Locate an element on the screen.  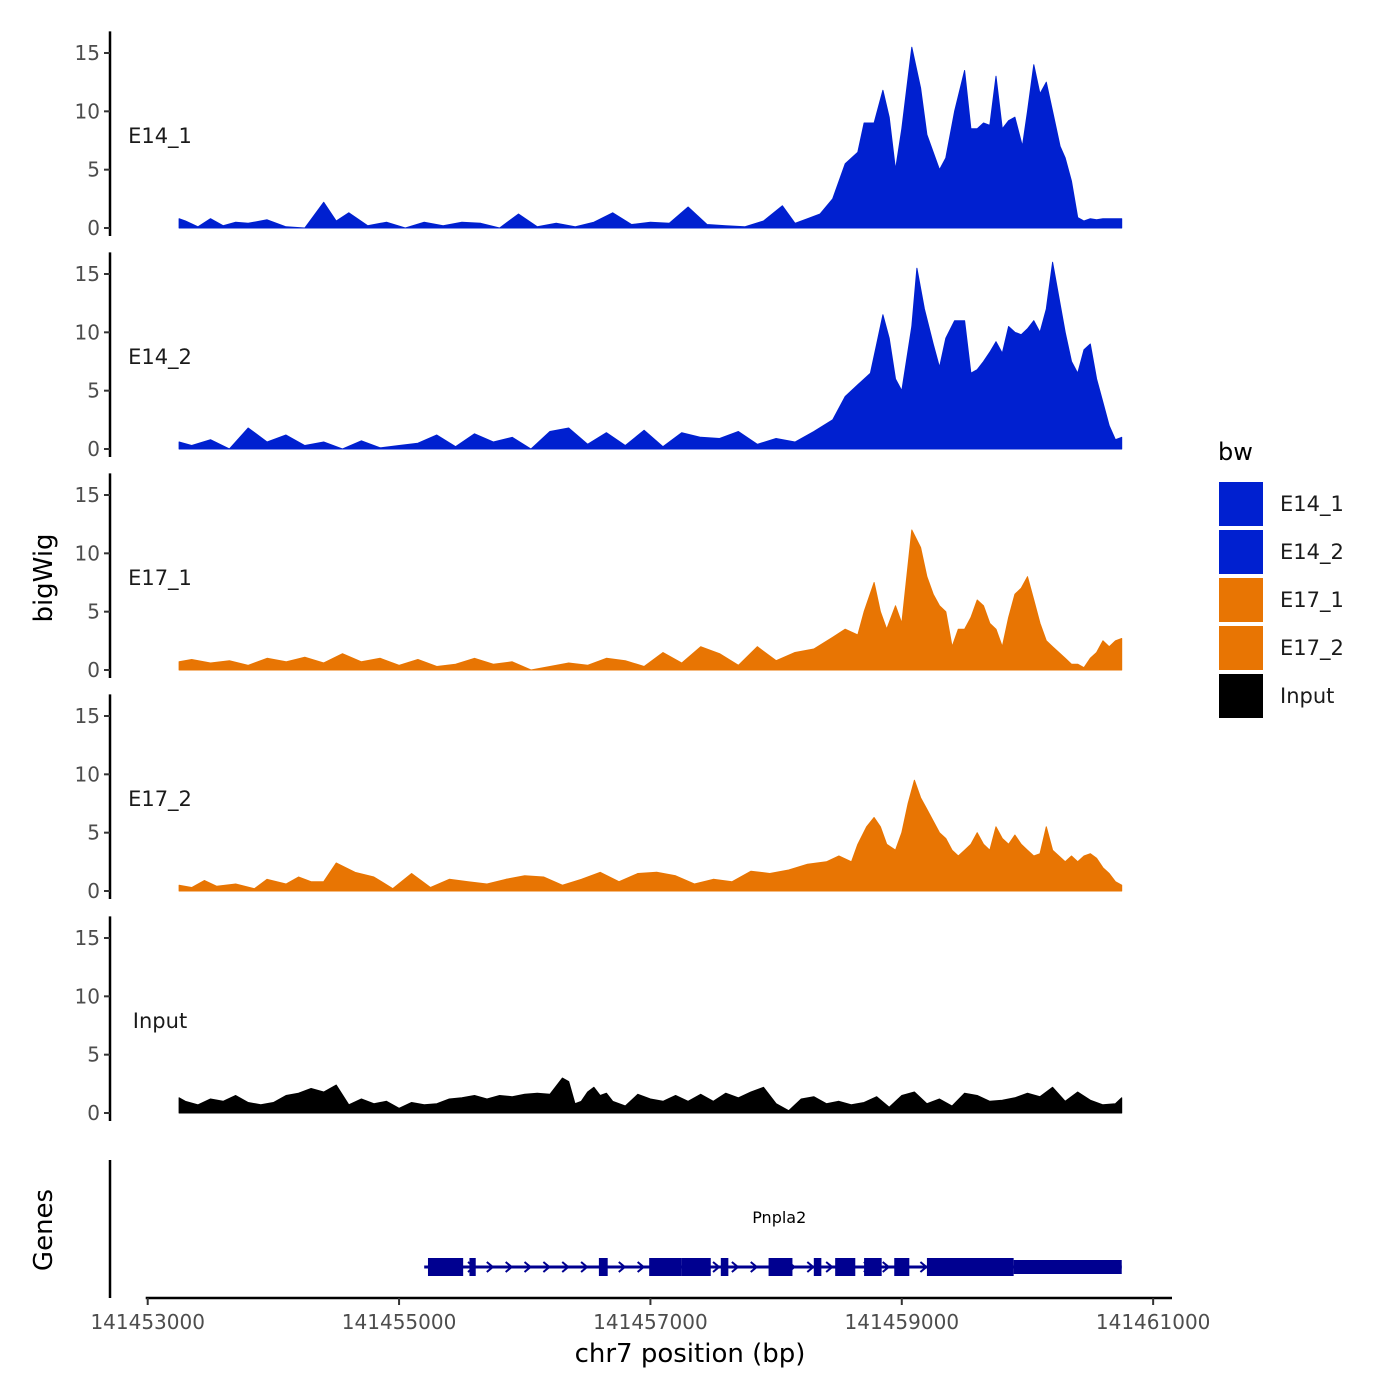
x-axis-title: chr7 position (bp) is located at coordinates (690, 1354).